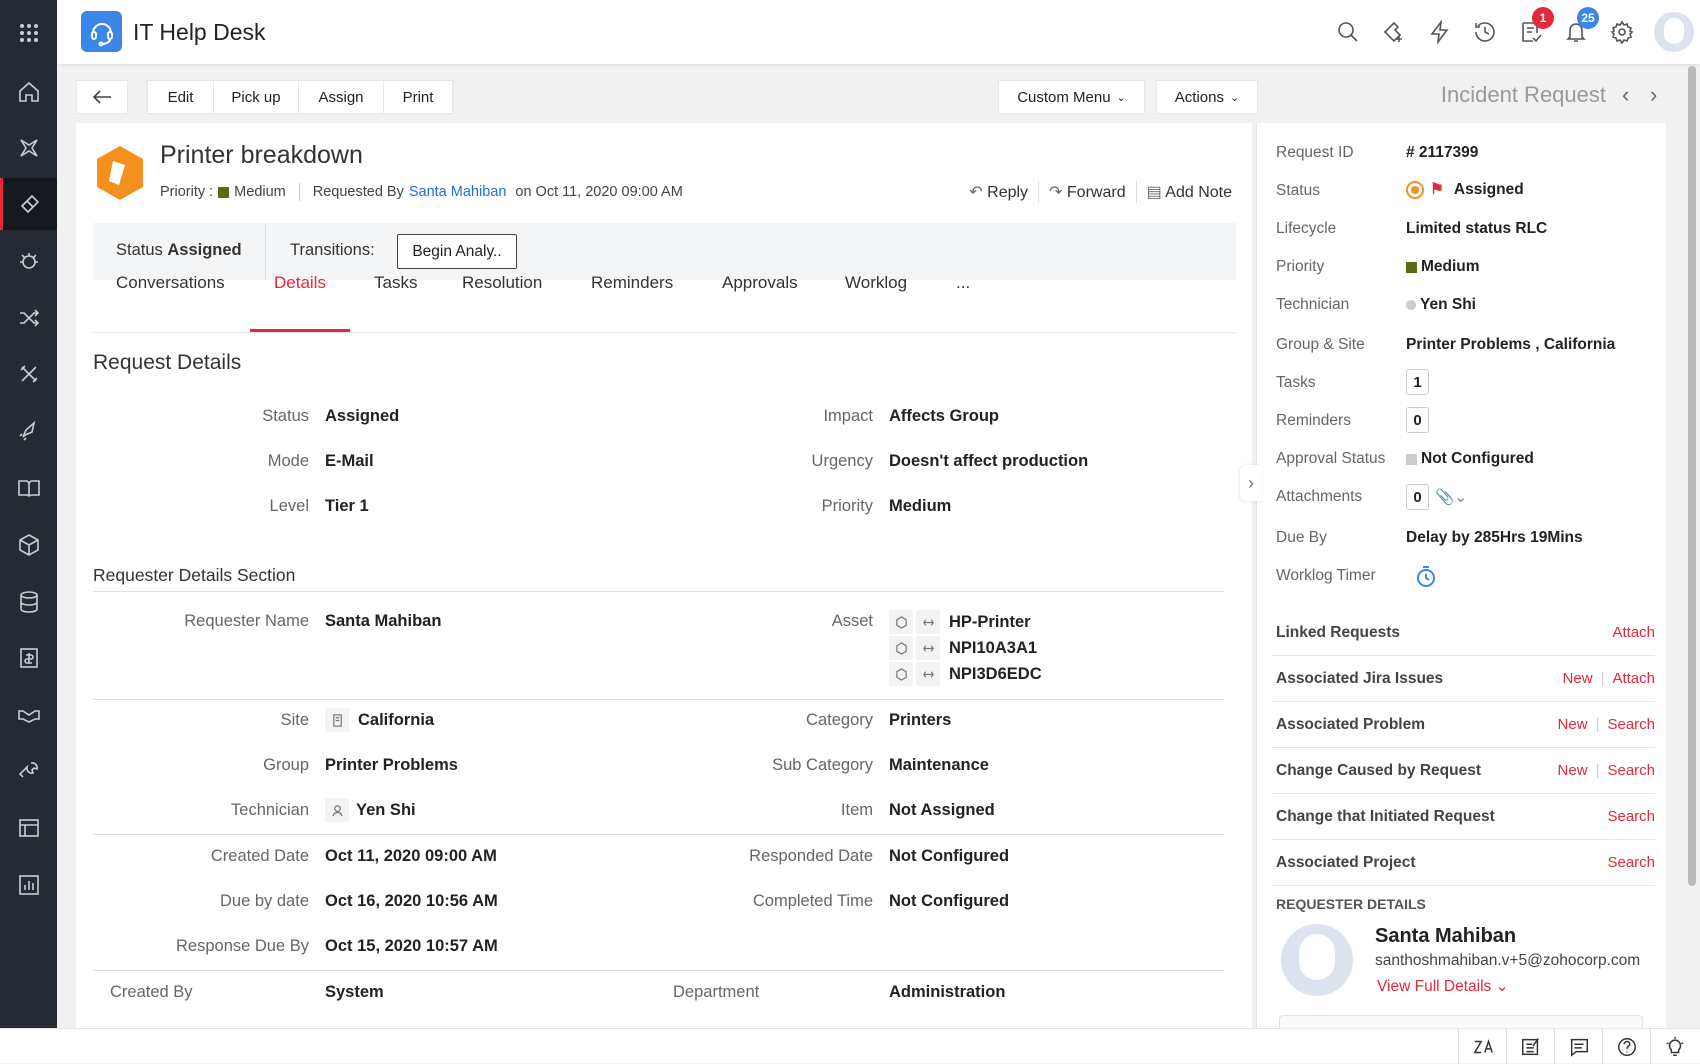 This screenshot has height=1064, width=1700. Describe the element at coordinates (300, 330) in the screenshot. I see `active-tab-indicator` at that location.